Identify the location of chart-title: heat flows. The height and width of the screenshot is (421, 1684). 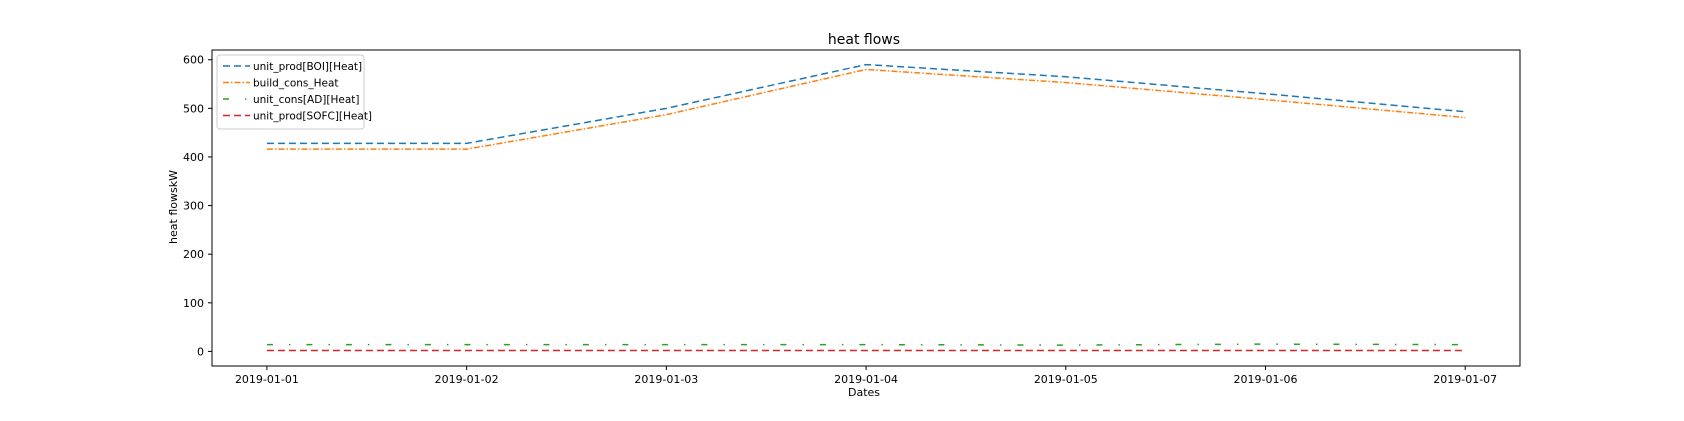
(864, 40).